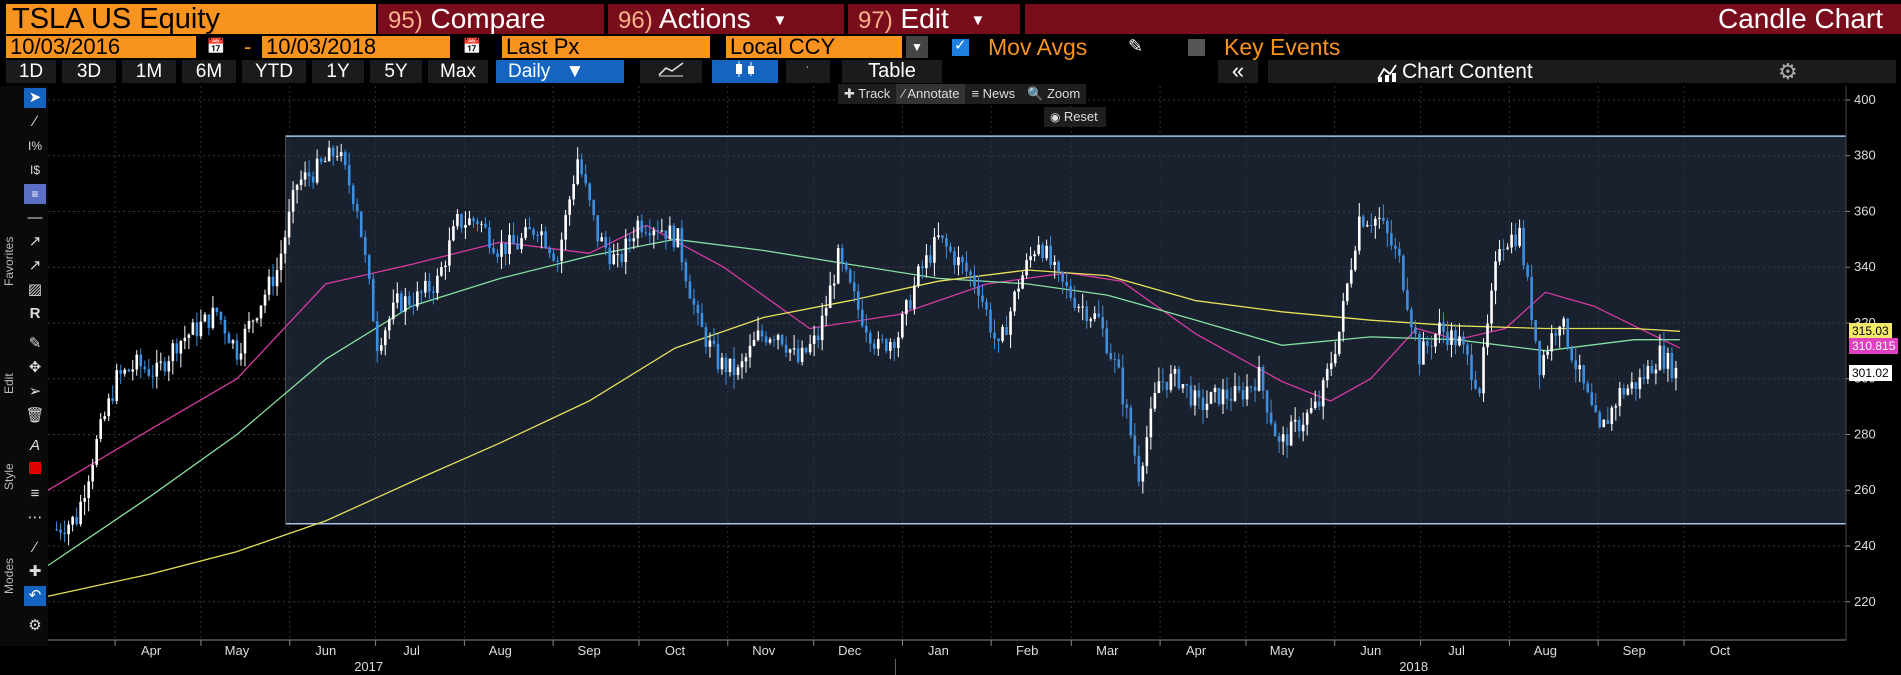 Image resolution: width=1901 pixels, height=675 pixels. Describe the element at coordinates (35, 470) in the screenshot. I see `color-swatch-icon` at that location.